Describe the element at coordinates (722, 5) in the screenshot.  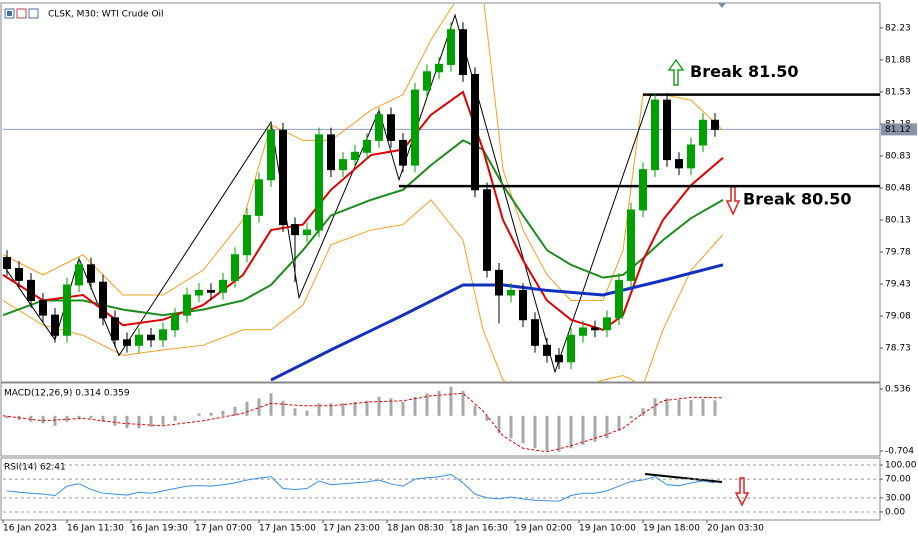
I see `shift-marker` at that location.